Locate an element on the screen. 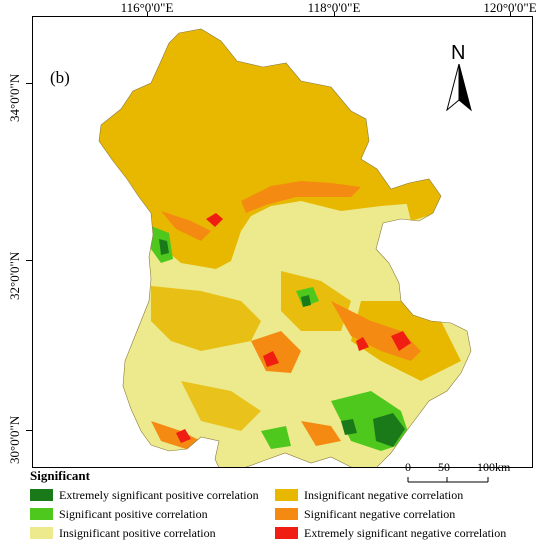 This screenshot has width=541, height=550. north-arrow: N is located at coordinates (459, 77).